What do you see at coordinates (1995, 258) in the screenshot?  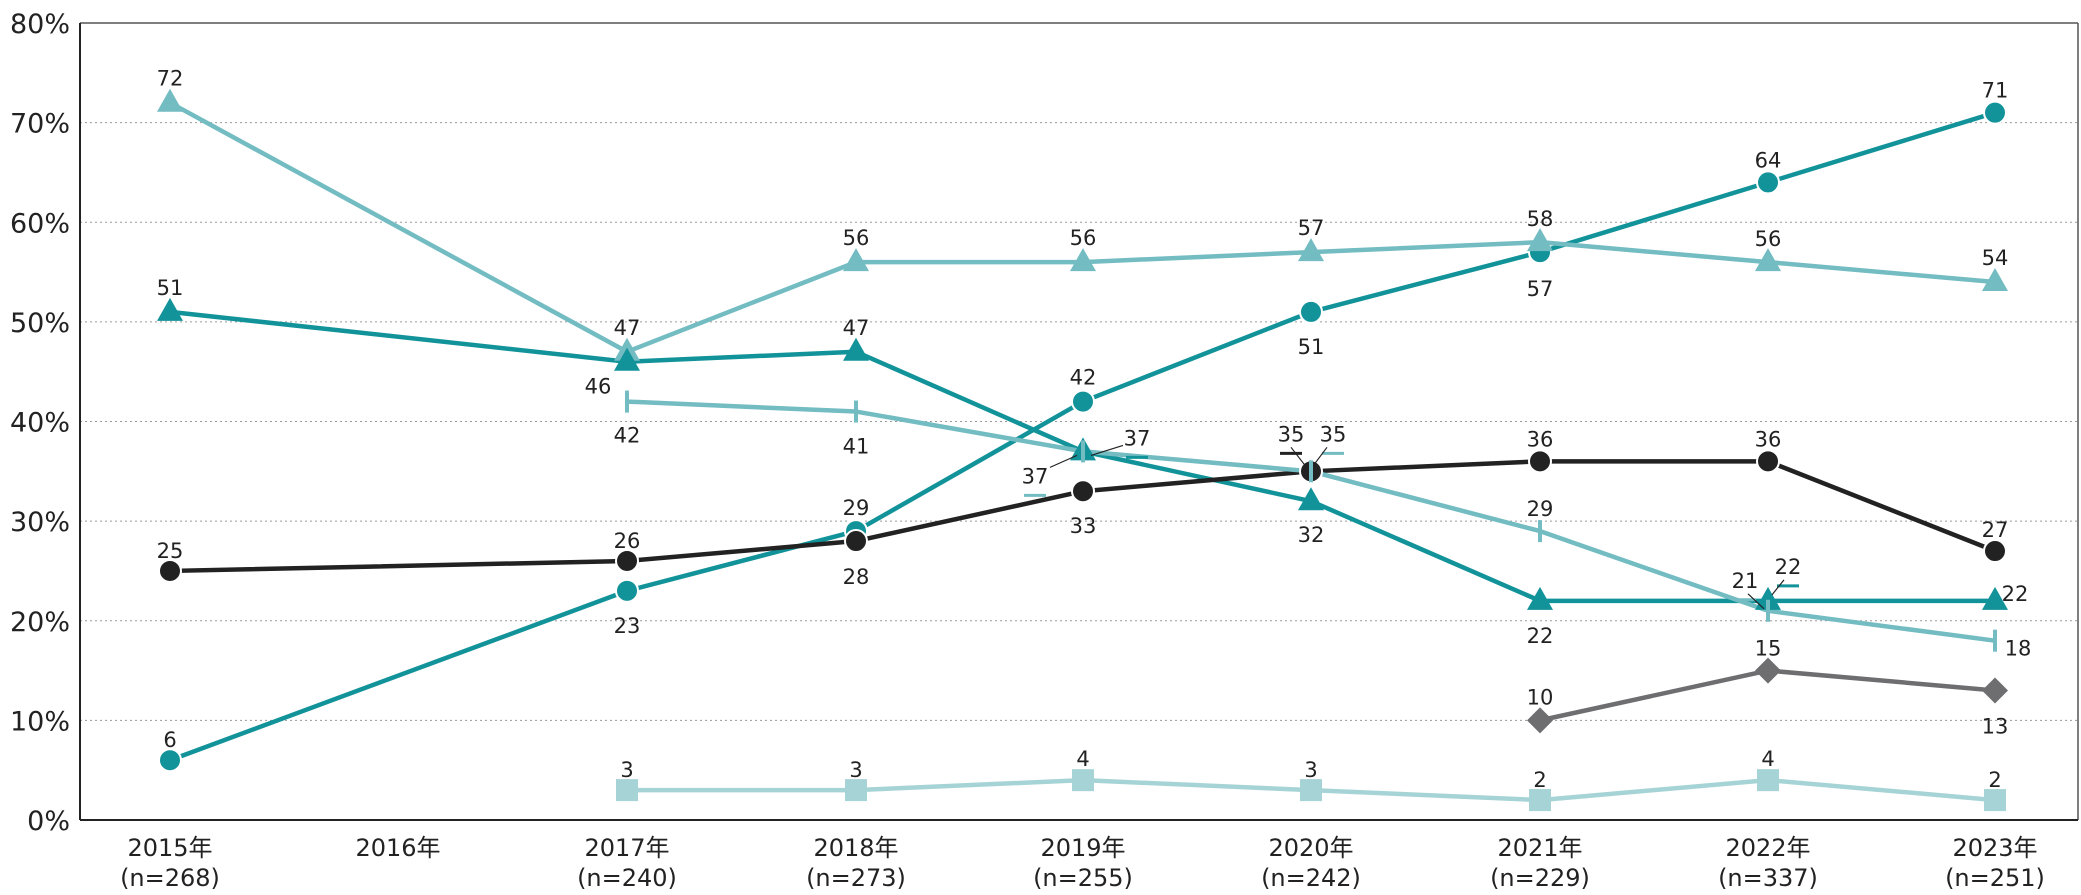 I see `data-label-lightteal-triangle: 54` at bounding box center [1995, 258].